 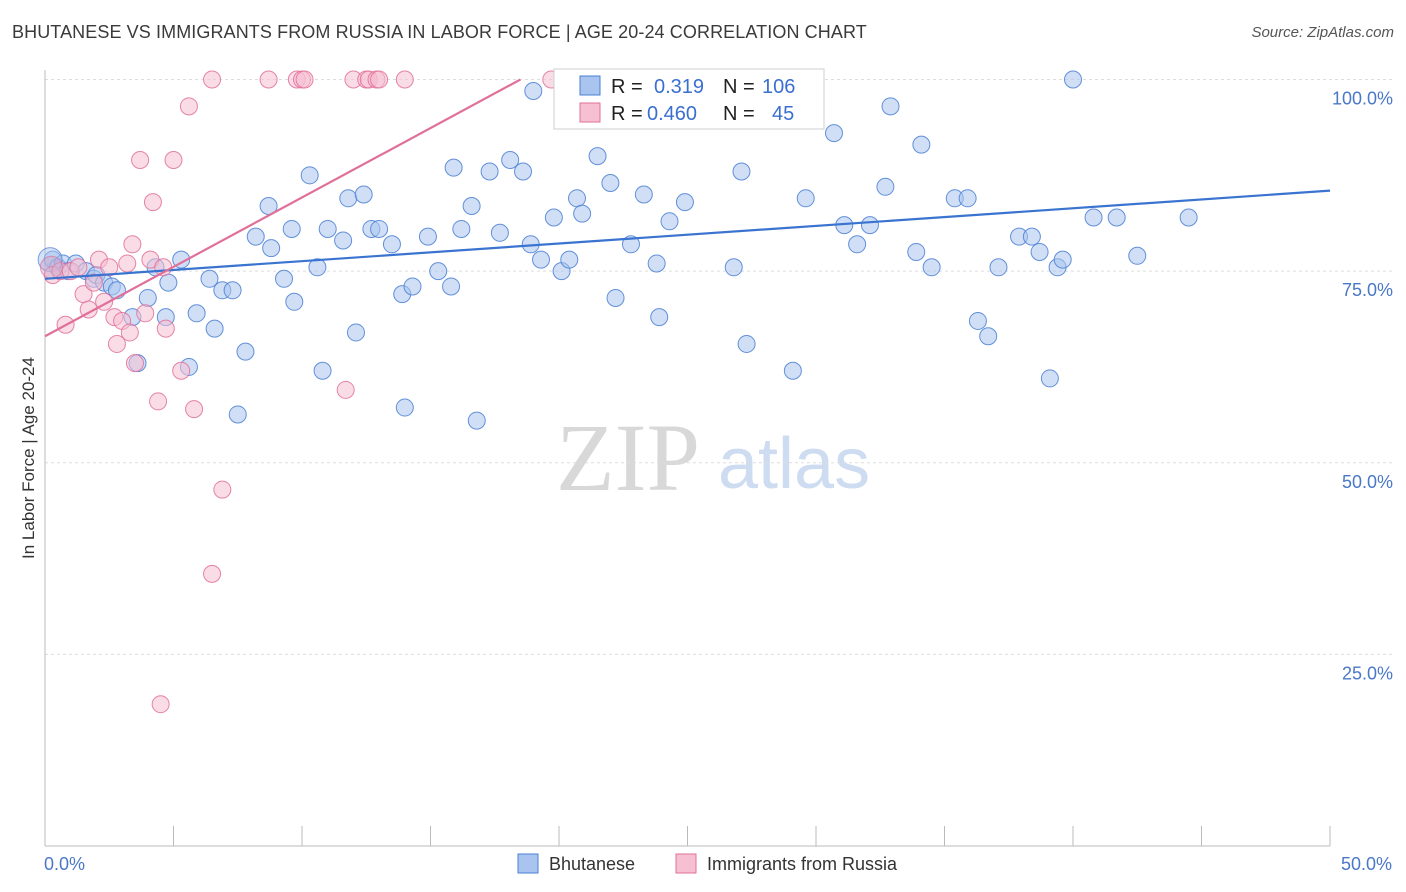 I want to click on trend-line-russia, so click(x=282, y=208).